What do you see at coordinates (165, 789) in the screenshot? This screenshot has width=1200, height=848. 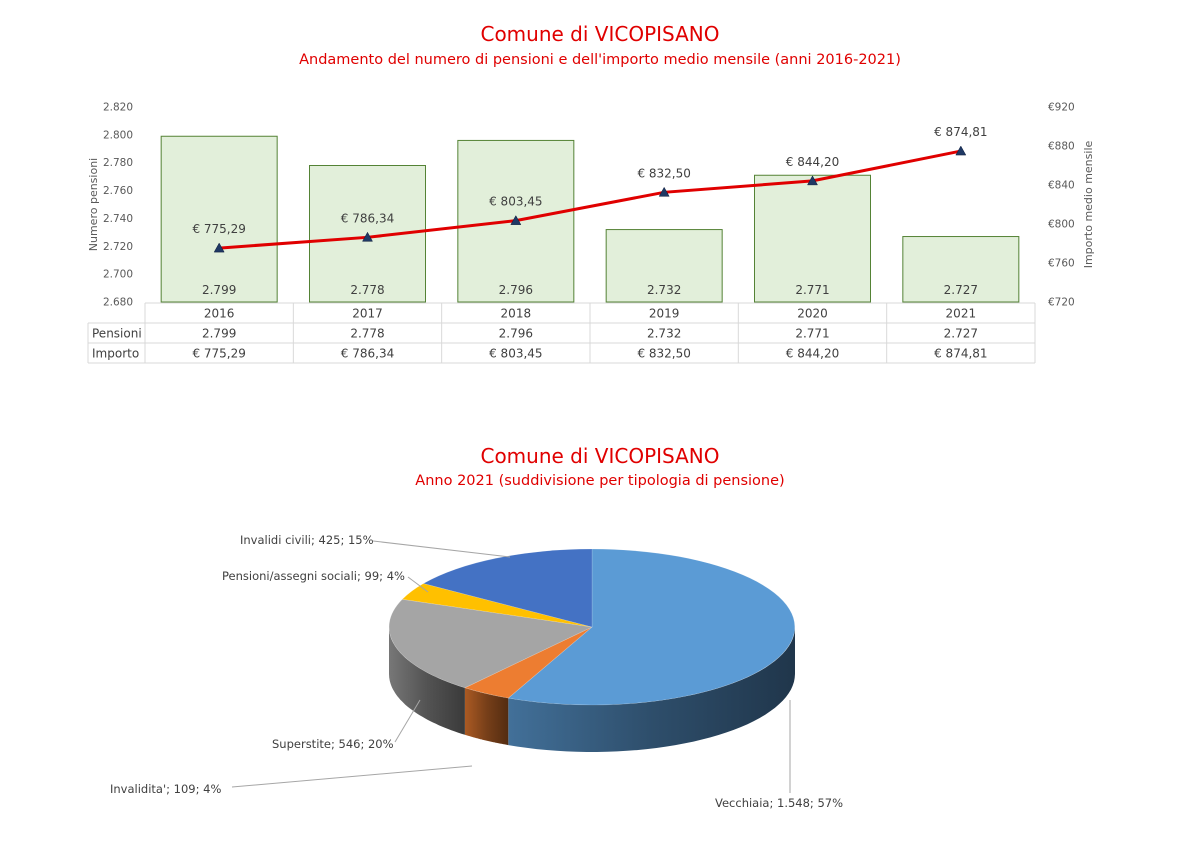 I see `pie-slice-label: Invalidita'; 109; 4%` at bounding box center [165, 789].